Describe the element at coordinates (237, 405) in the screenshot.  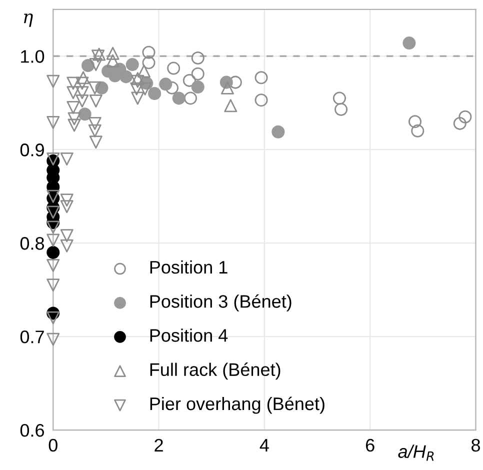
I see `legend-label: Pier overhang (Bénet)` at that location.